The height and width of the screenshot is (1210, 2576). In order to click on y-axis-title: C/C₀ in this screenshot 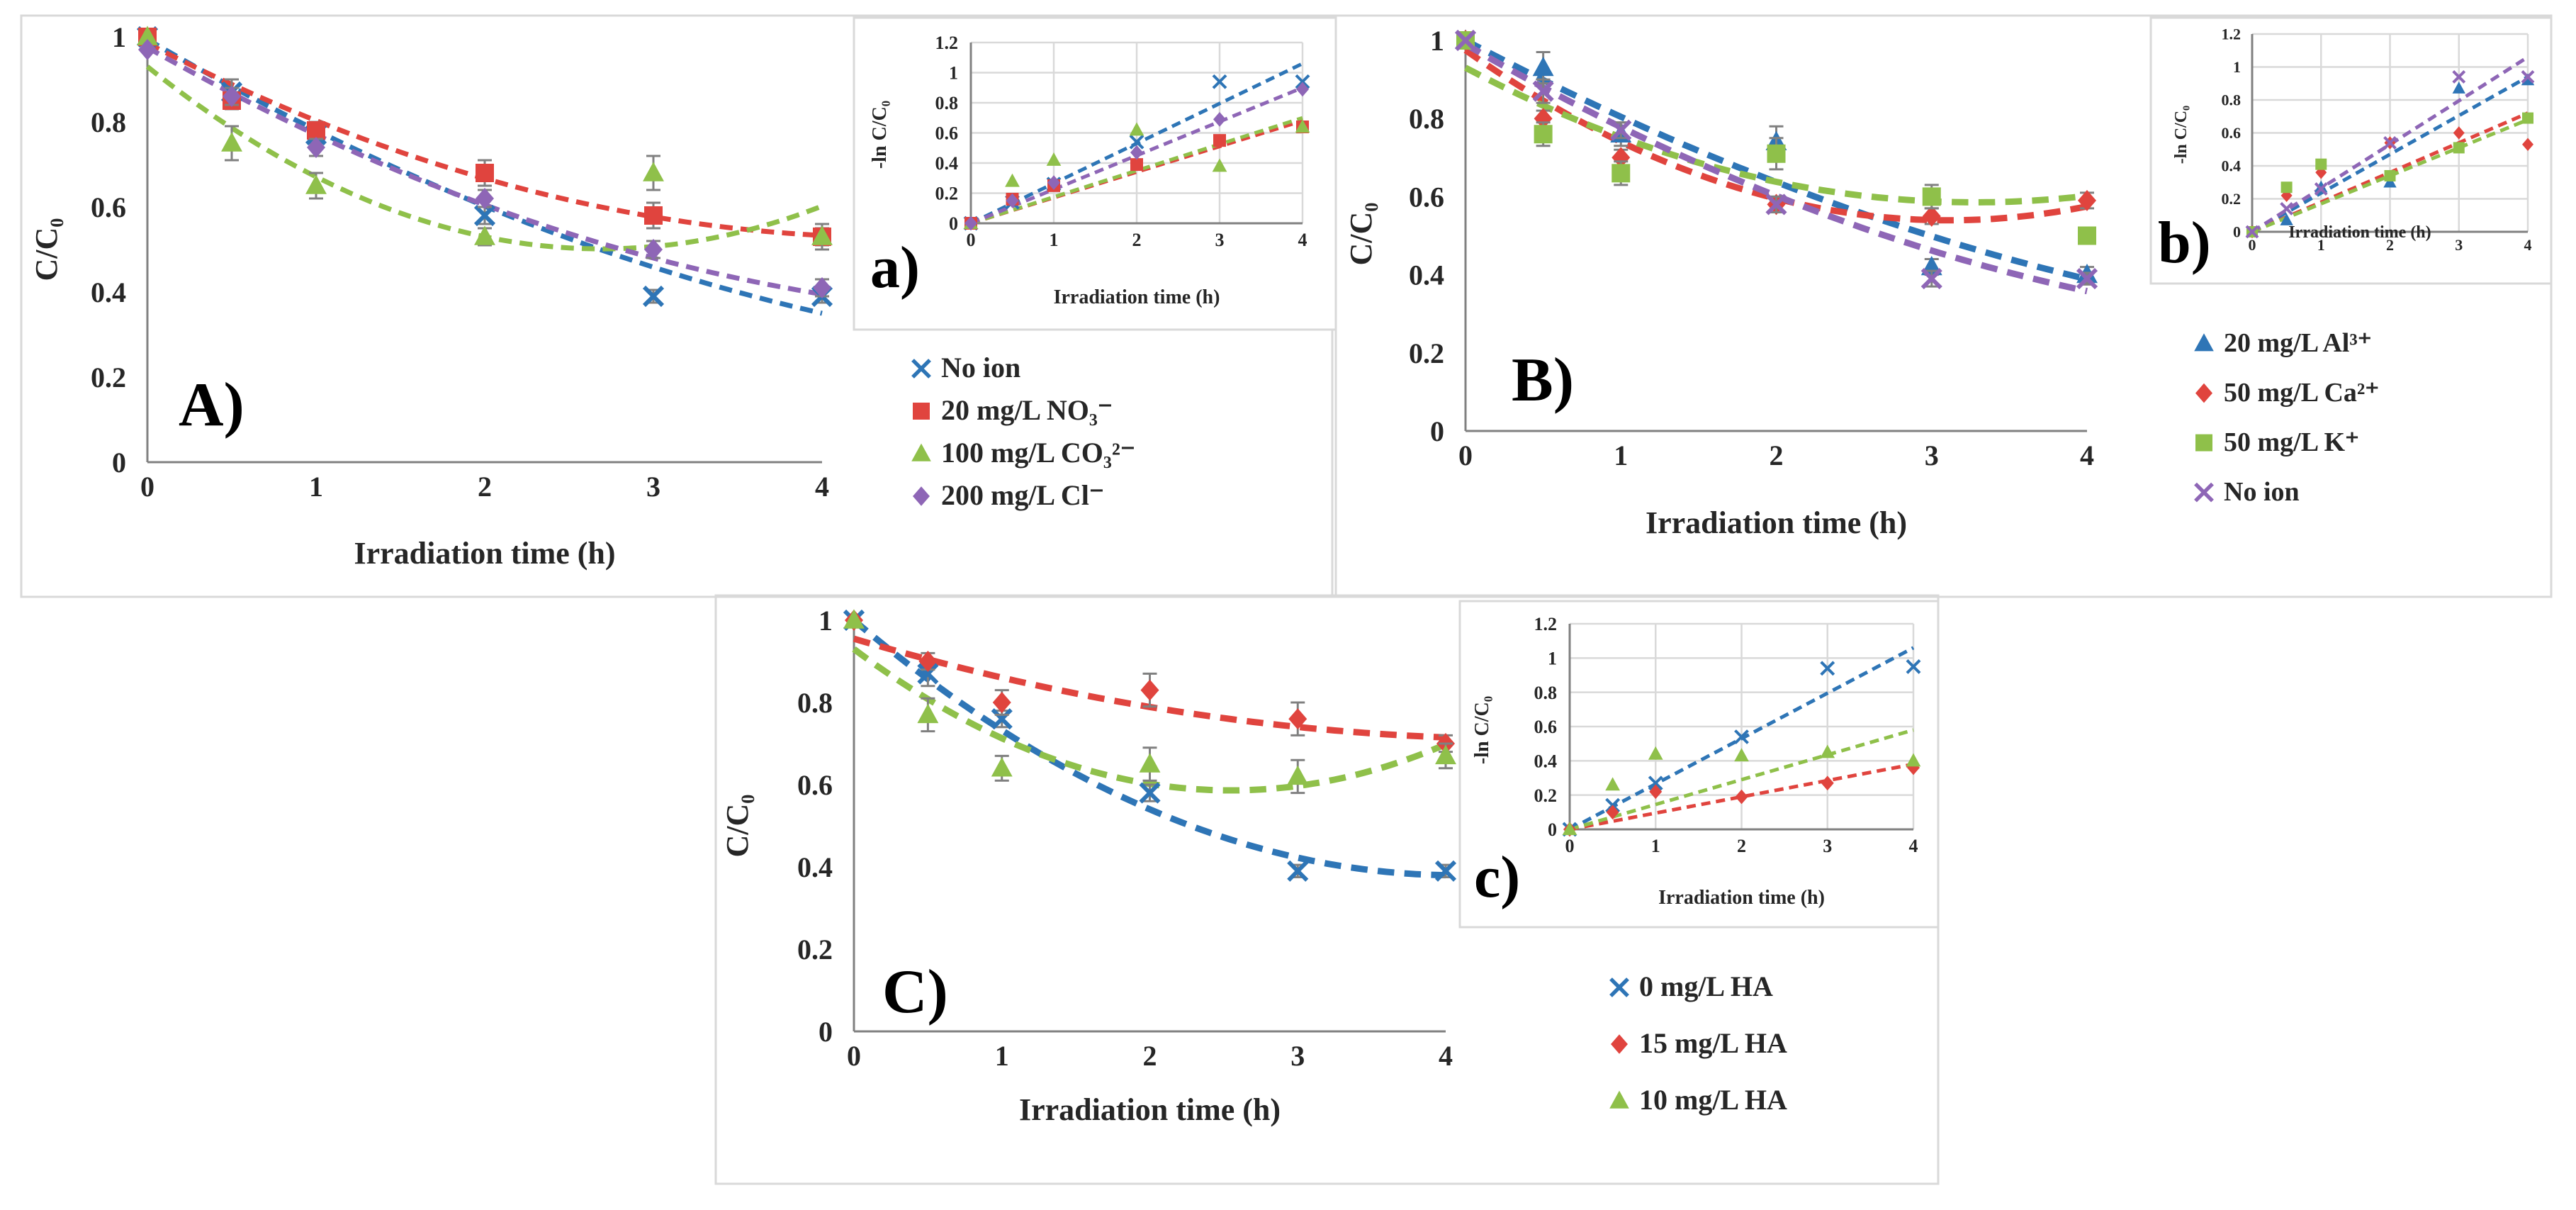, I will do `click(1361, 235)`.